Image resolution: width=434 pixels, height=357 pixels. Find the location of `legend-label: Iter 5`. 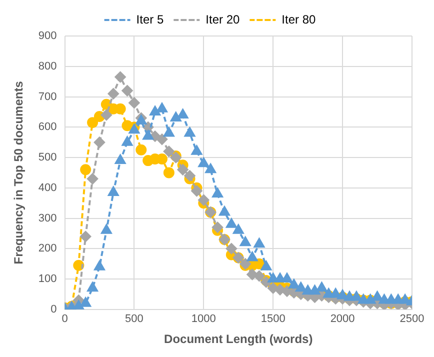

legend-label: Iter 5 is located at coordinates (150, 19).